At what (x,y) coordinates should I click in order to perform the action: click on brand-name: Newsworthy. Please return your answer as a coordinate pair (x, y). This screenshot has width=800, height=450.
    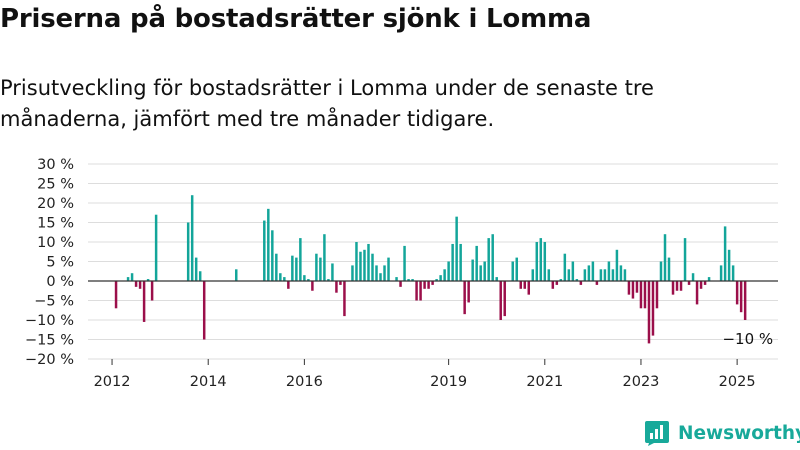
    Looking at the image, I should click on (739, 433).